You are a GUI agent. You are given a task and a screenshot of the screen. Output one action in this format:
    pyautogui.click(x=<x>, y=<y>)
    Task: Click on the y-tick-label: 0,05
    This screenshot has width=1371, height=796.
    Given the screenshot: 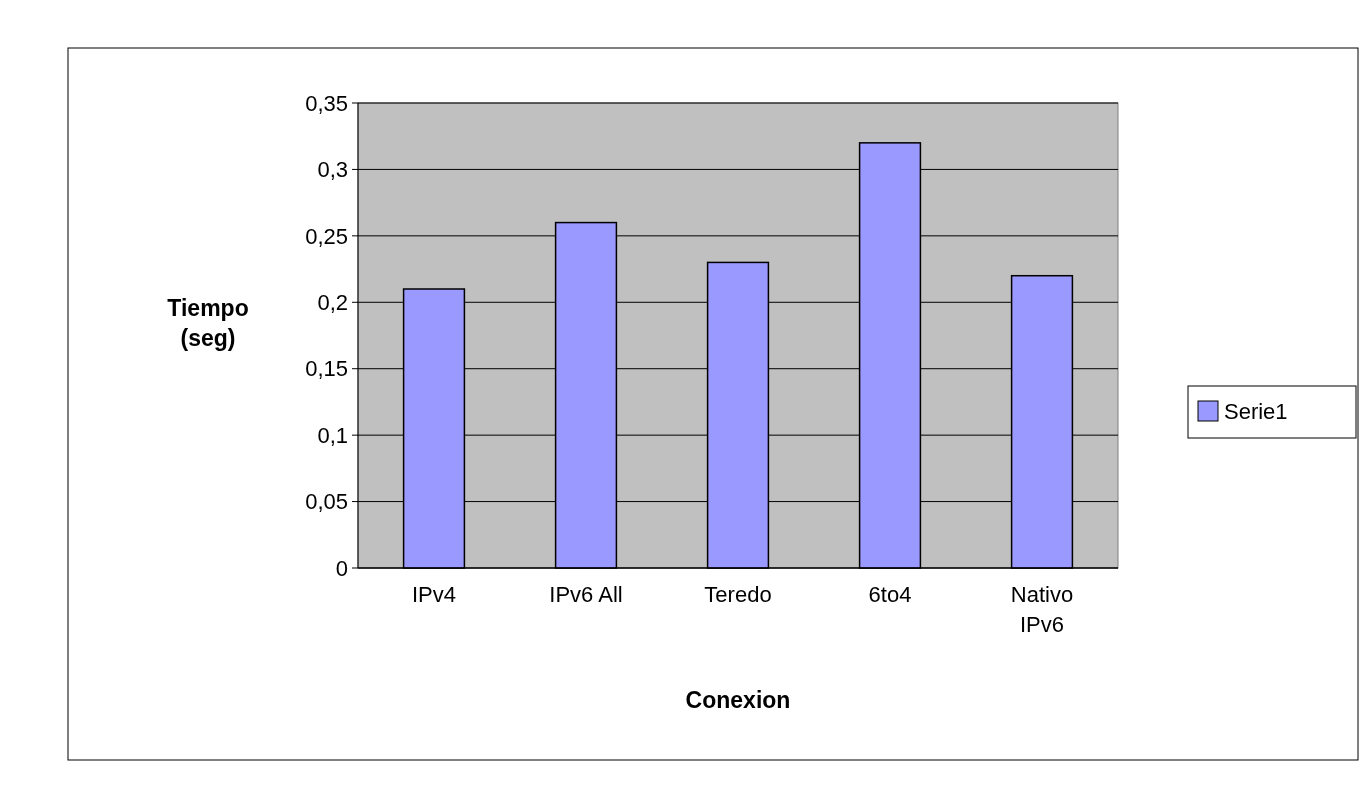 What is the action you would take?
    pyautogui.click(x=326, y=502)
    